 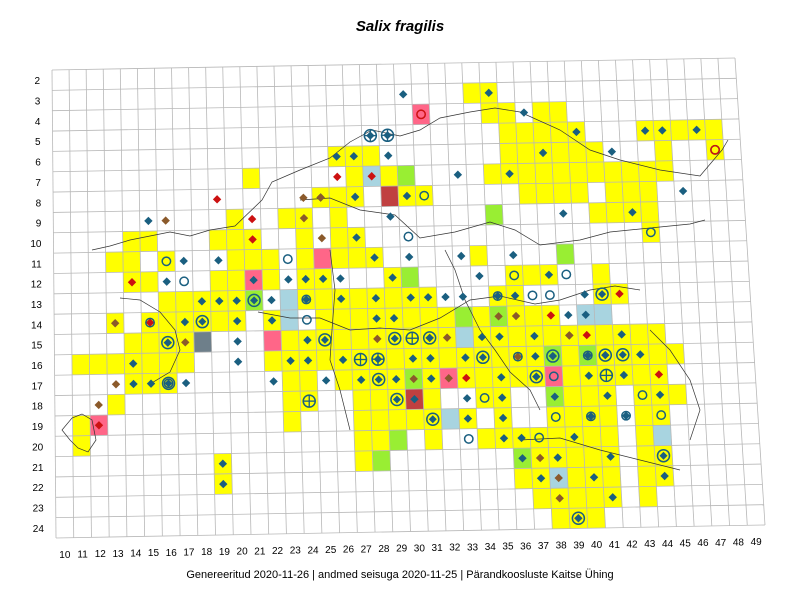 I want to click on cell-pink, so click(x=421, y=114).